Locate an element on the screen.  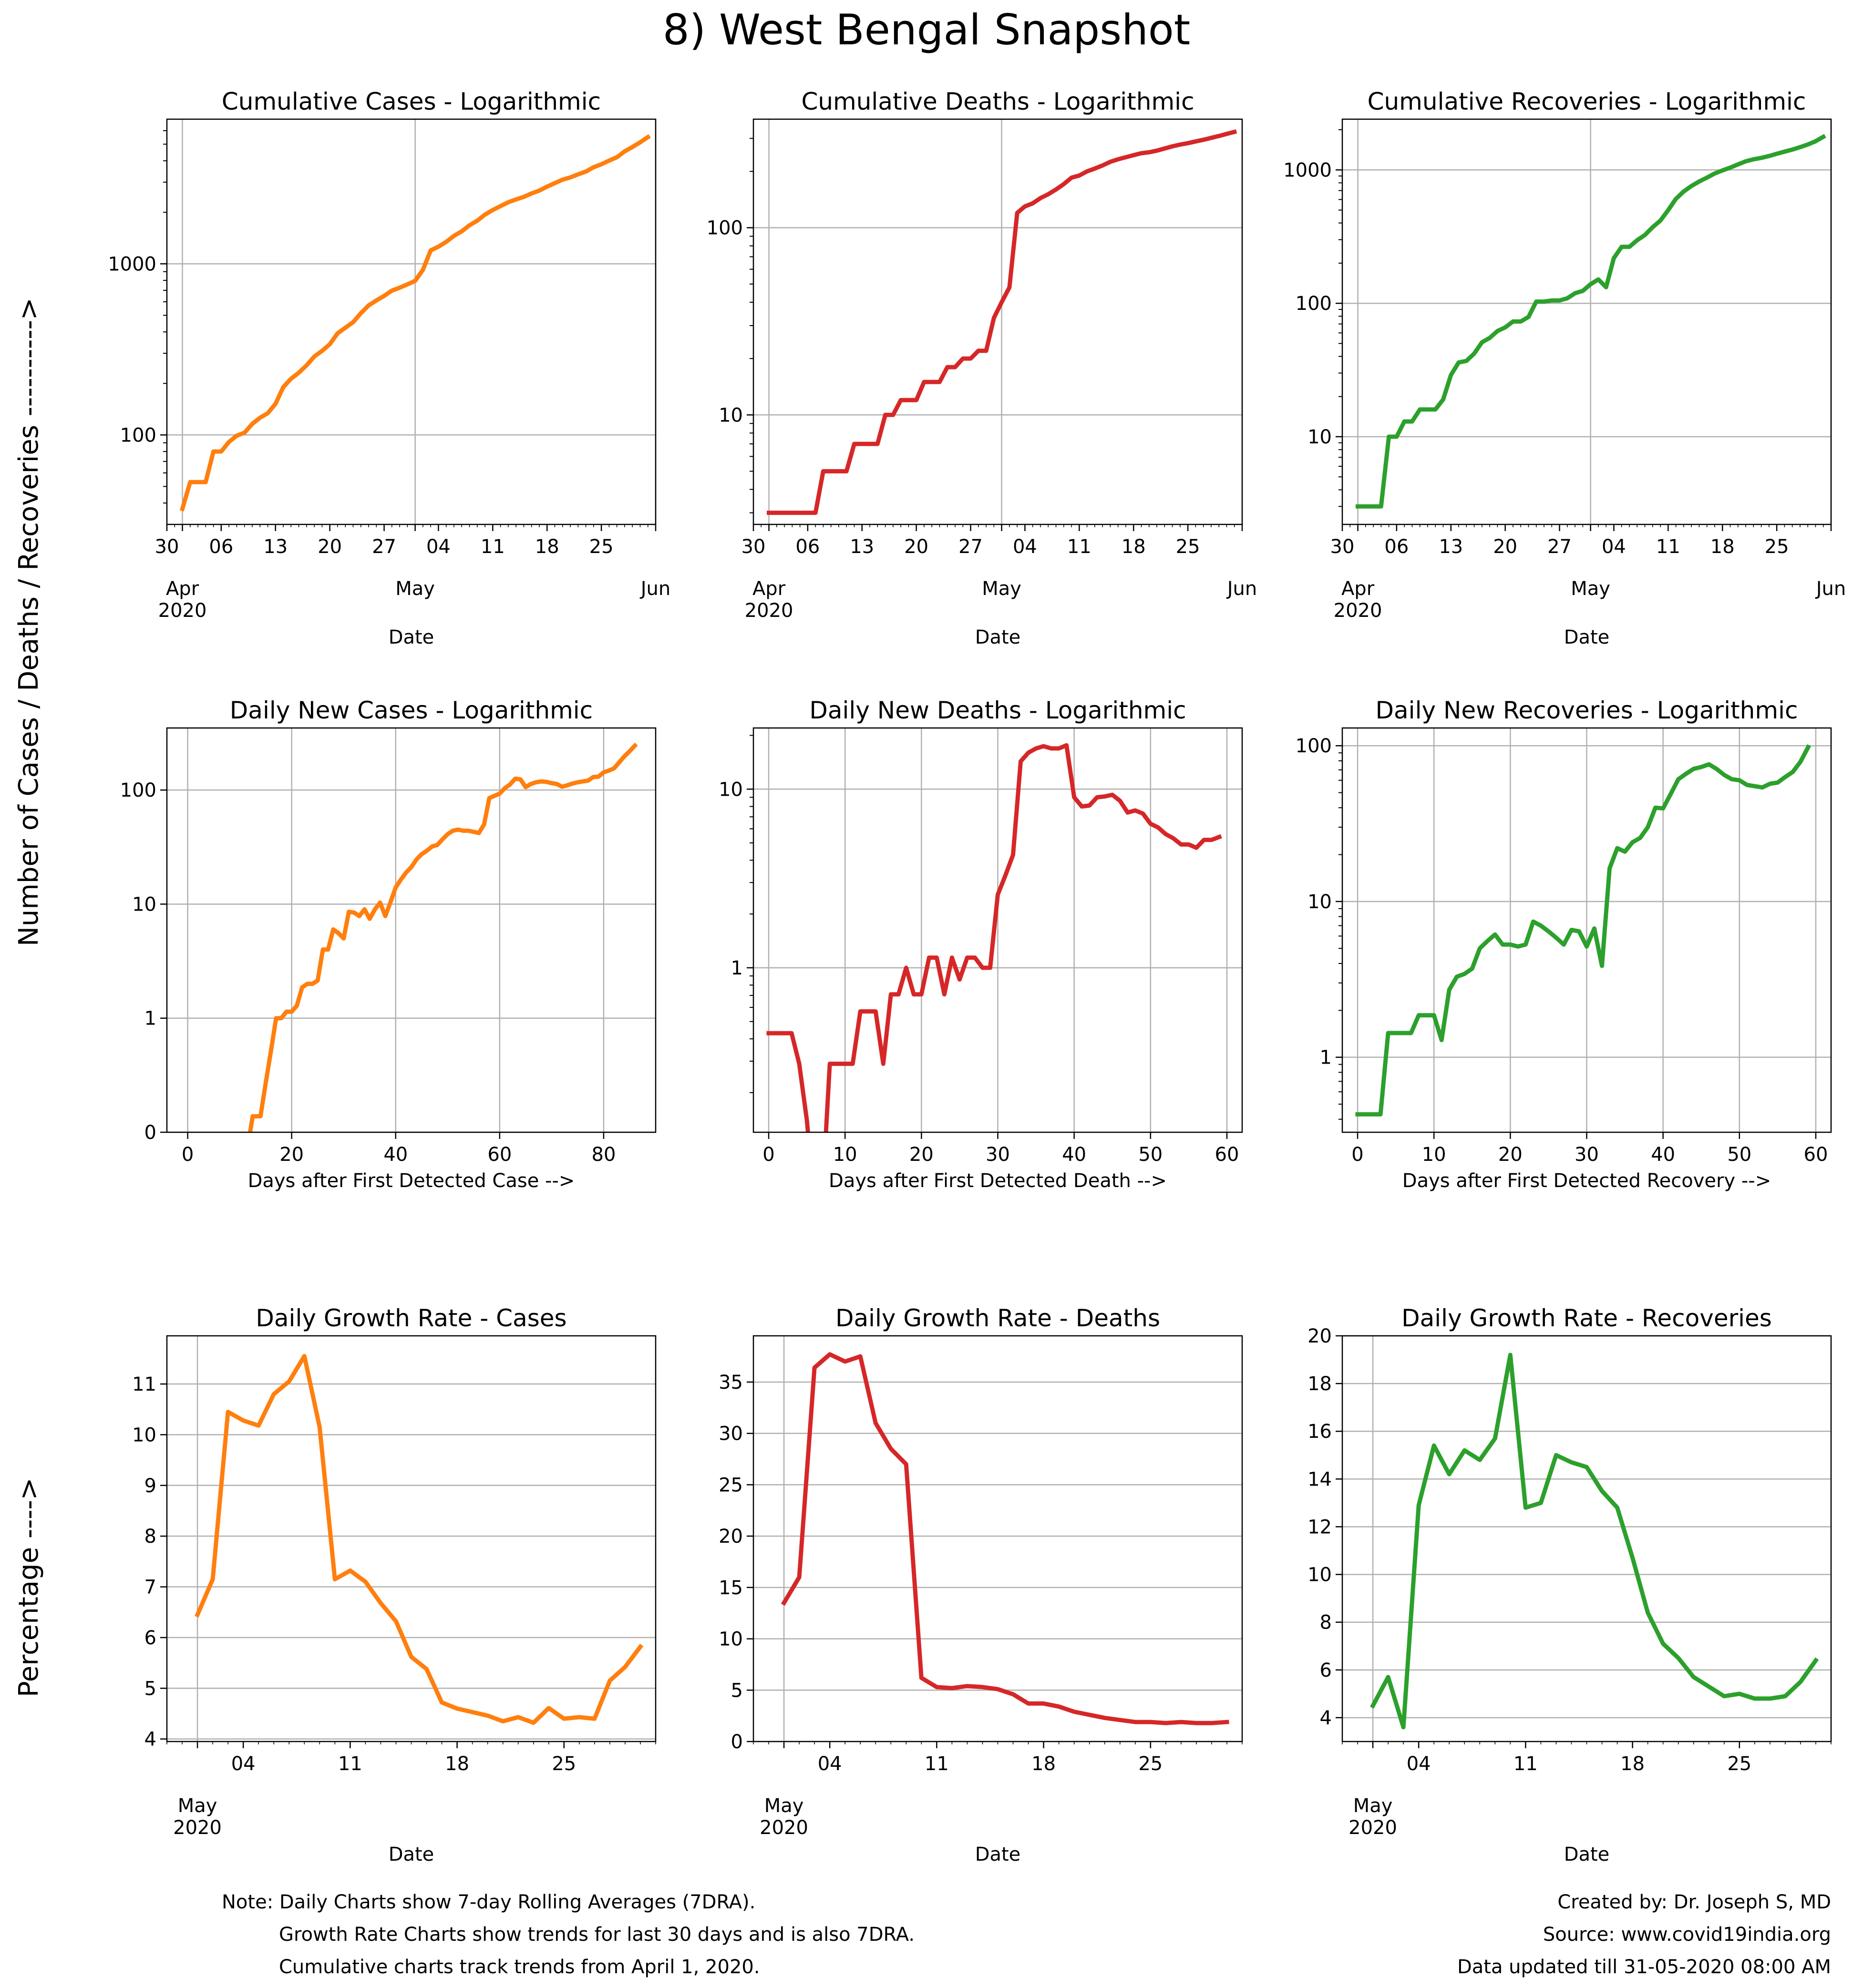
y-tick-label: 11 is located at coordinates (144, 1384).